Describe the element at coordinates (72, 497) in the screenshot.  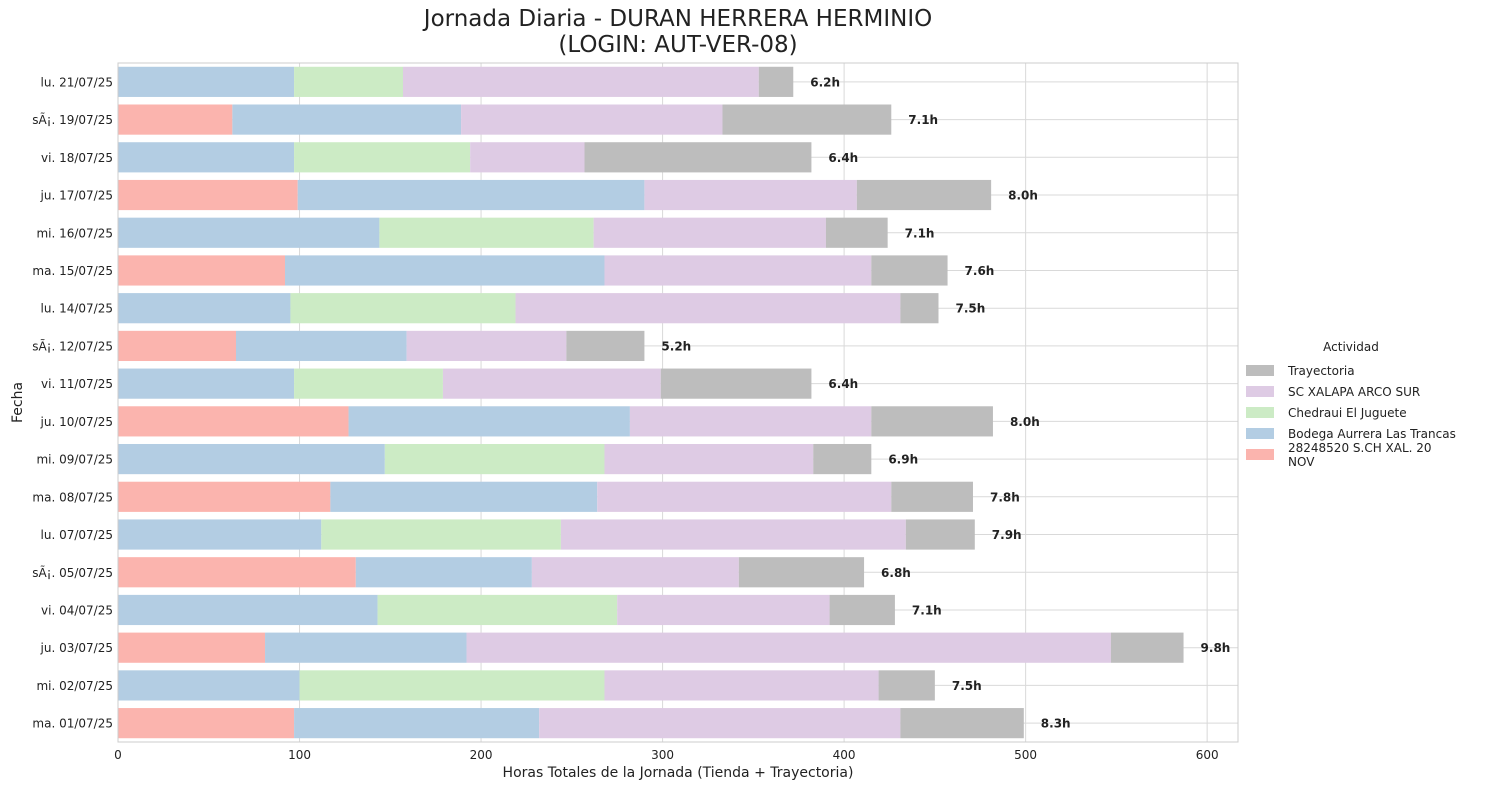
I see `y-tick-label: ma. 08/07/25` at that location.